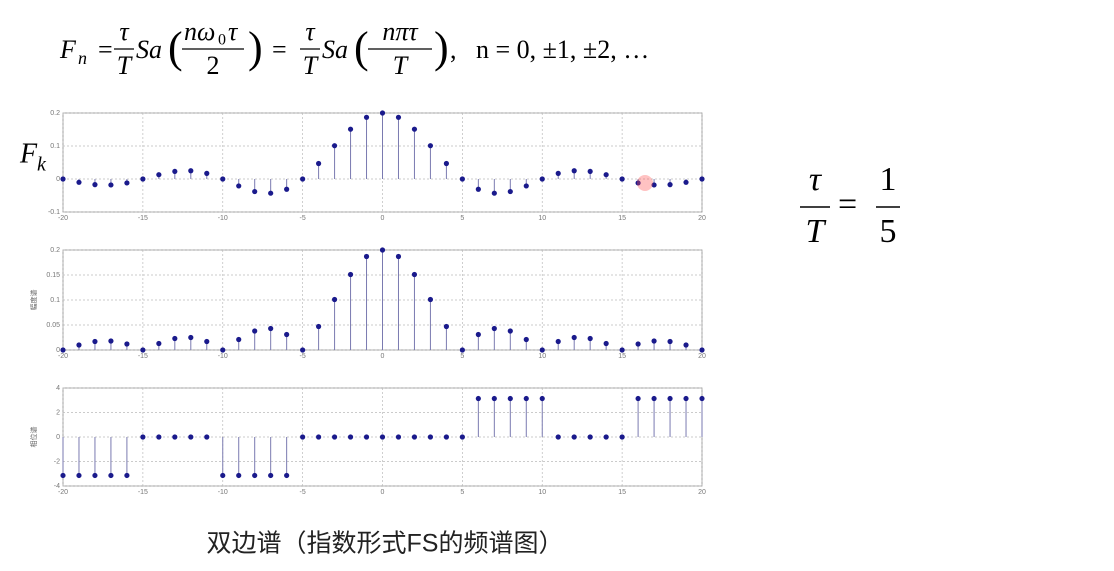 This screenshot has width=1114, height=571. Describe the element at coordinates (28, 153) in the screenshot. I see `y-axis-label: F` at that location.